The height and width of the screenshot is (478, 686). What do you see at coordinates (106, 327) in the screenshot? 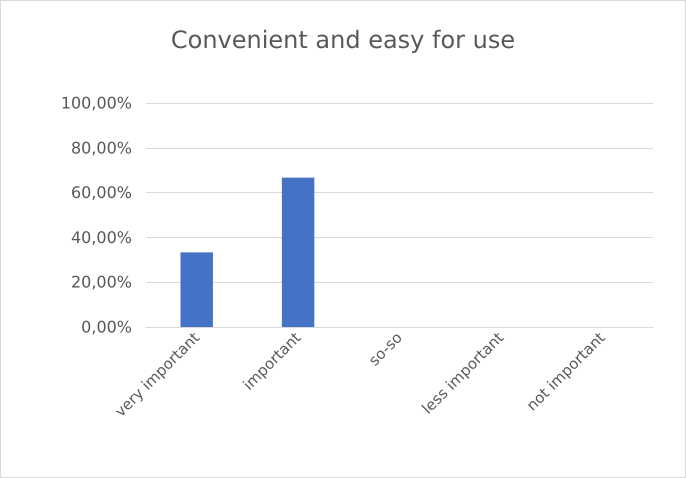
I see `y-tick-label: 0,00%` at bounding box center [106, 327].